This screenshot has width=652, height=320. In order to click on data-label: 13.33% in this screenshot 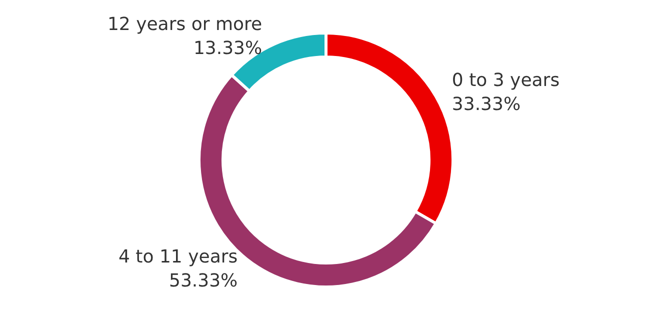, I will do `click(227, 49)`.